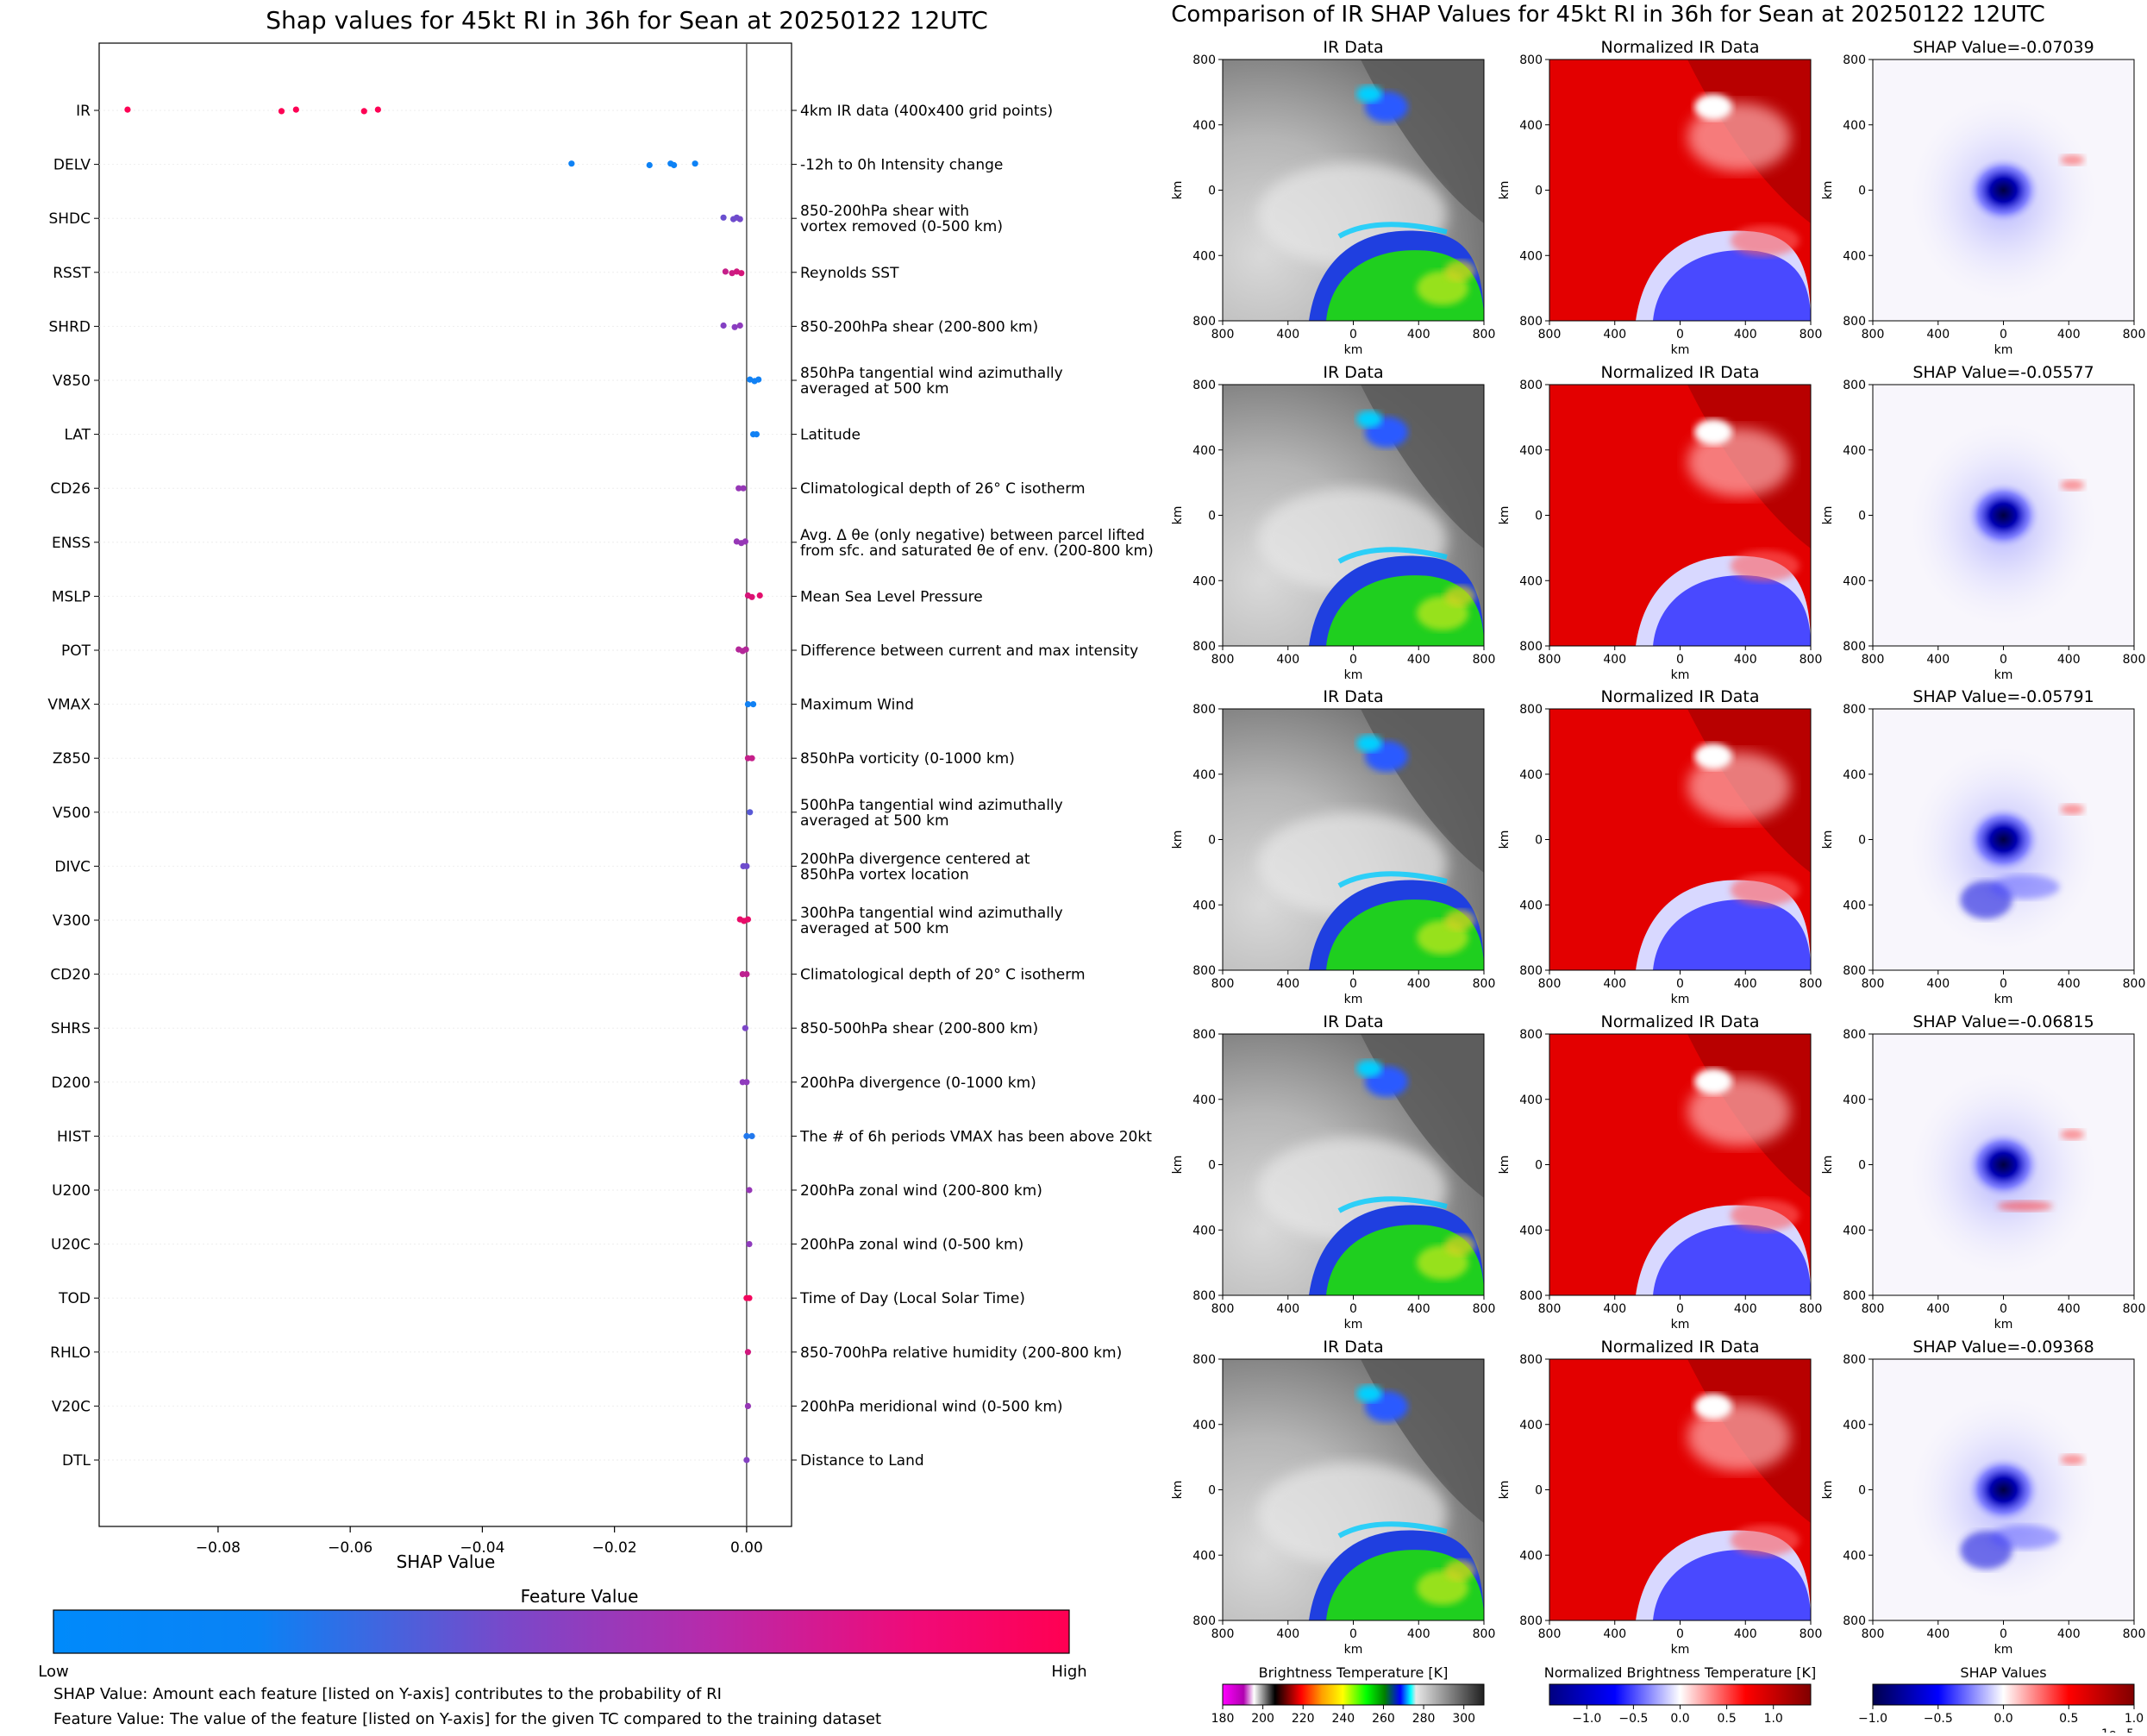 The image size is (2147, 1736). I want to click on feature-code-delv: DELV, so click(72, 165).